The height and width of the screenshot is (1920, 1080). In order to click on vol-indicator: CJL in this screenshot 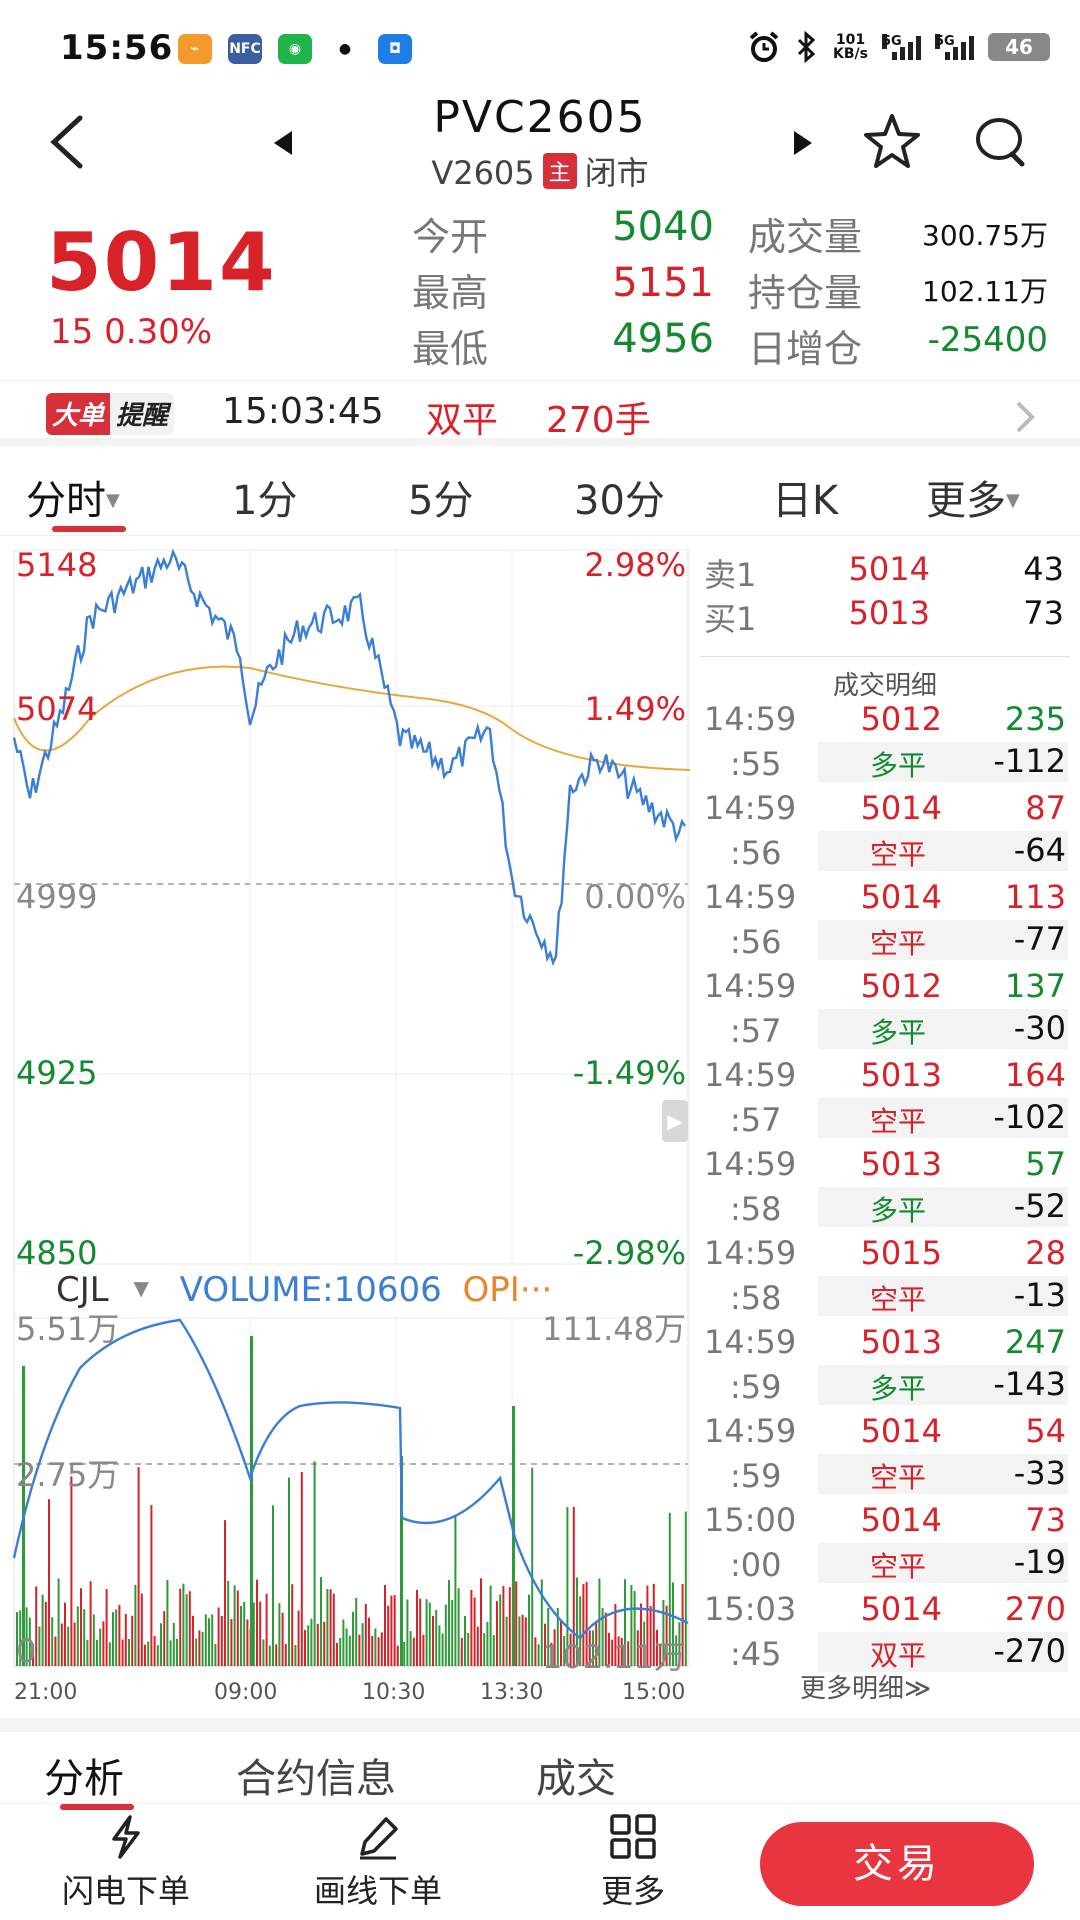, I will do `click(82, 1290)`.